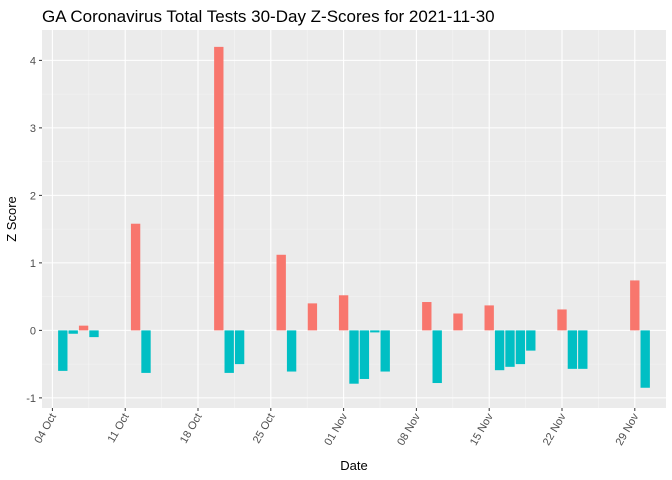 The image size is (672, 480). What do you see at coordinates (33, 129) in the screenshot?
I see `y-tick-label: 3` at bounding box center [33, 129].